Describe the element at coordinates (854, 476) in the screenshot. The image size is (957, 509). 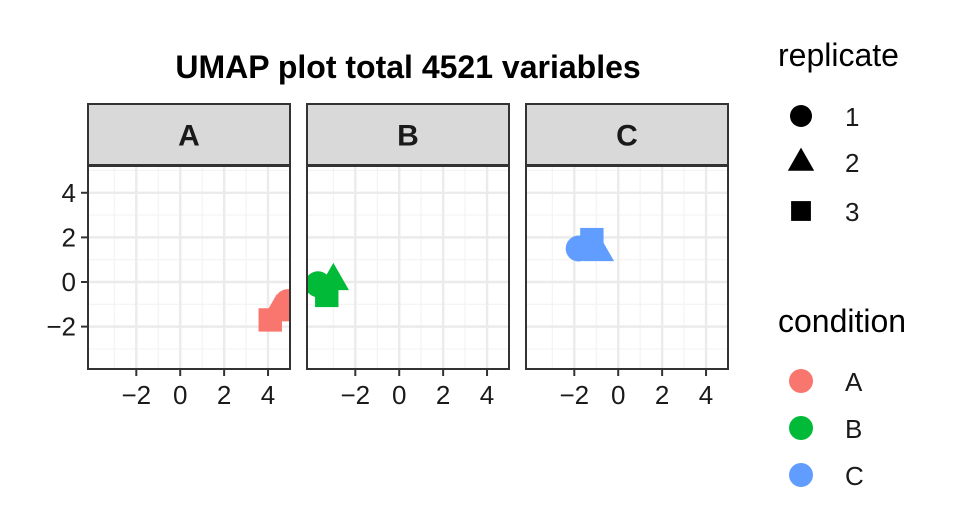
I see `legend-label: C` at that location.